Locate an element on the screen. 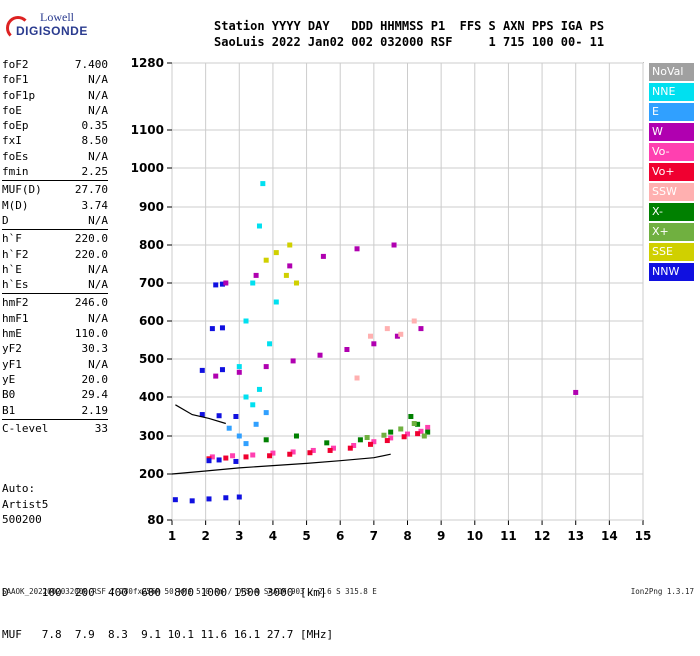 The width and height of the screenshot is (700, 656). param-row: hmF1 N/A is located at coordinates (55, 318).